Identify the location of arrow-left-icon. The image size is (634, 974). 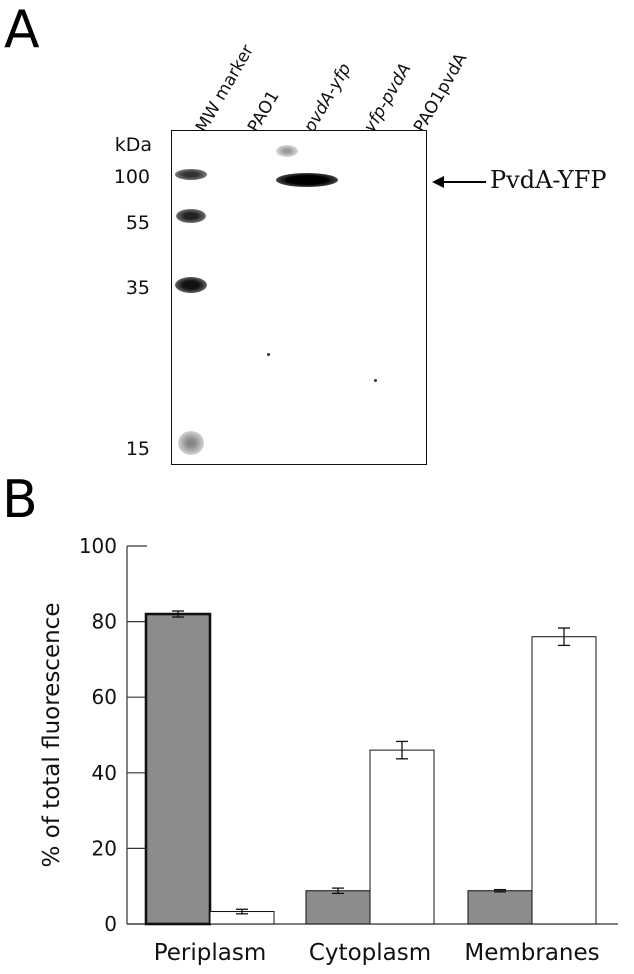
(438, 182).